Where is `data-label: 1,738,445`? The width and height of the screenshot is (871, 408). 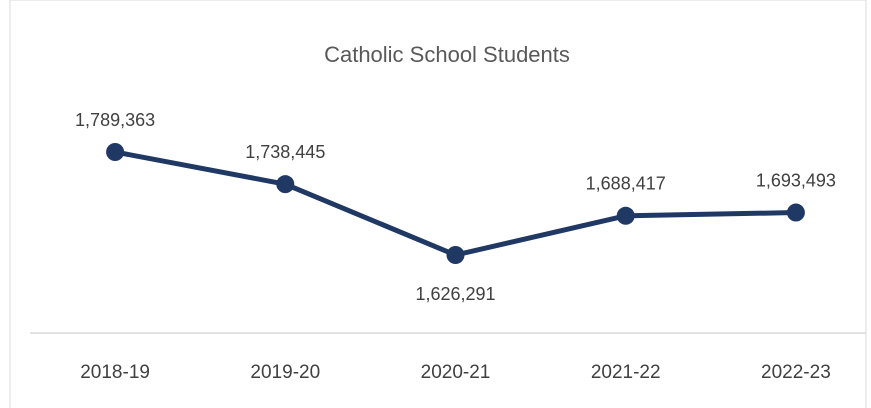
data-label: 1,738,445 is located at coordinates (285, 152).